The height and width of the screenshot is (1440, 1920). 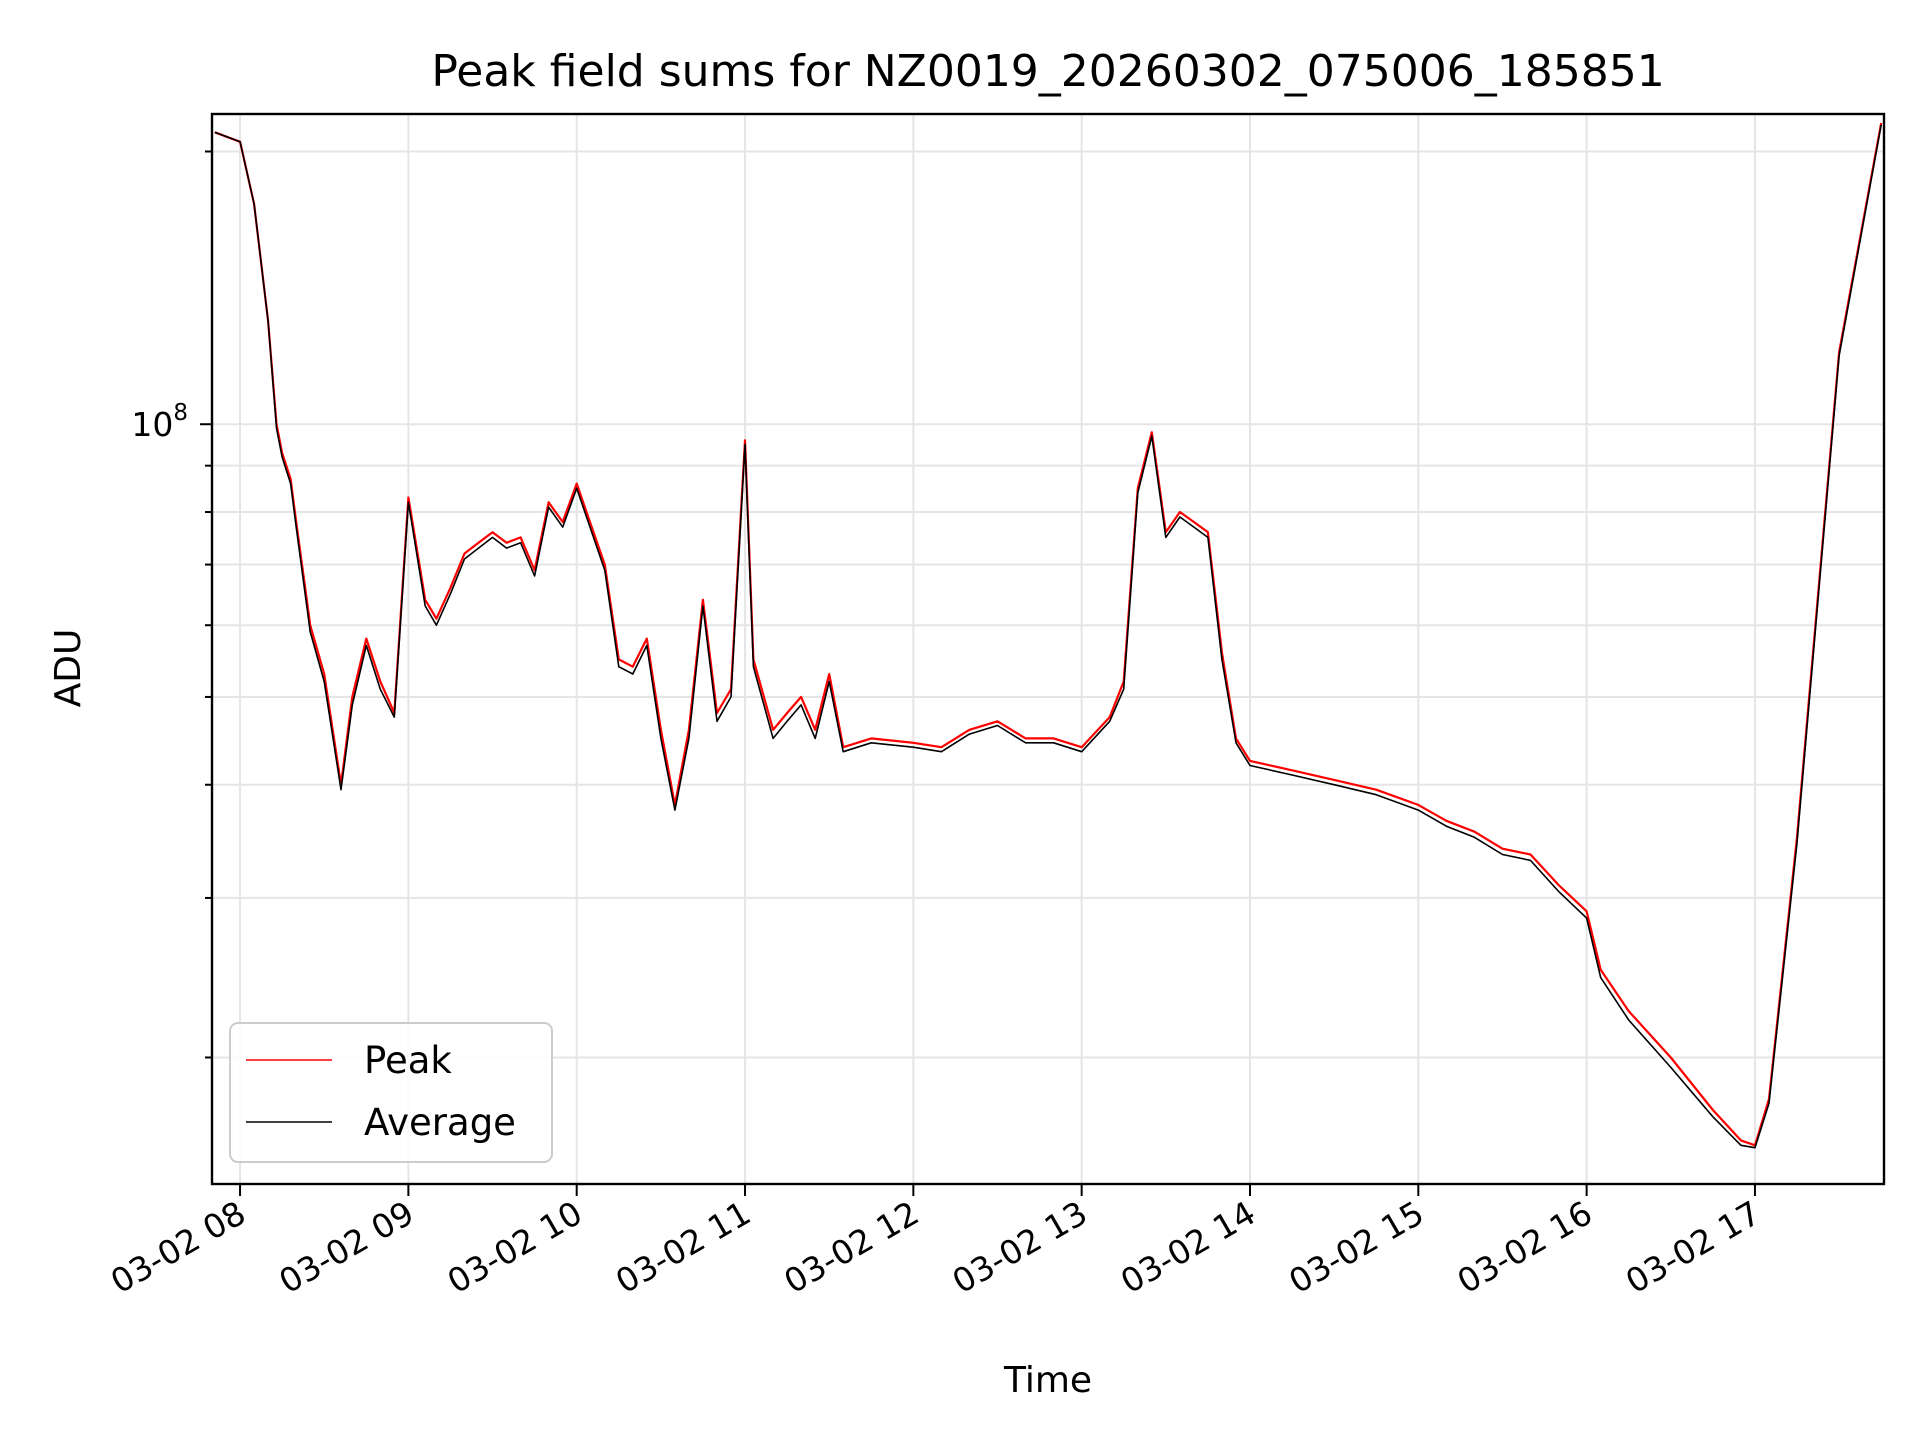 I want to click on legend-peak-label: Peak, so click(x=408, y=1060).